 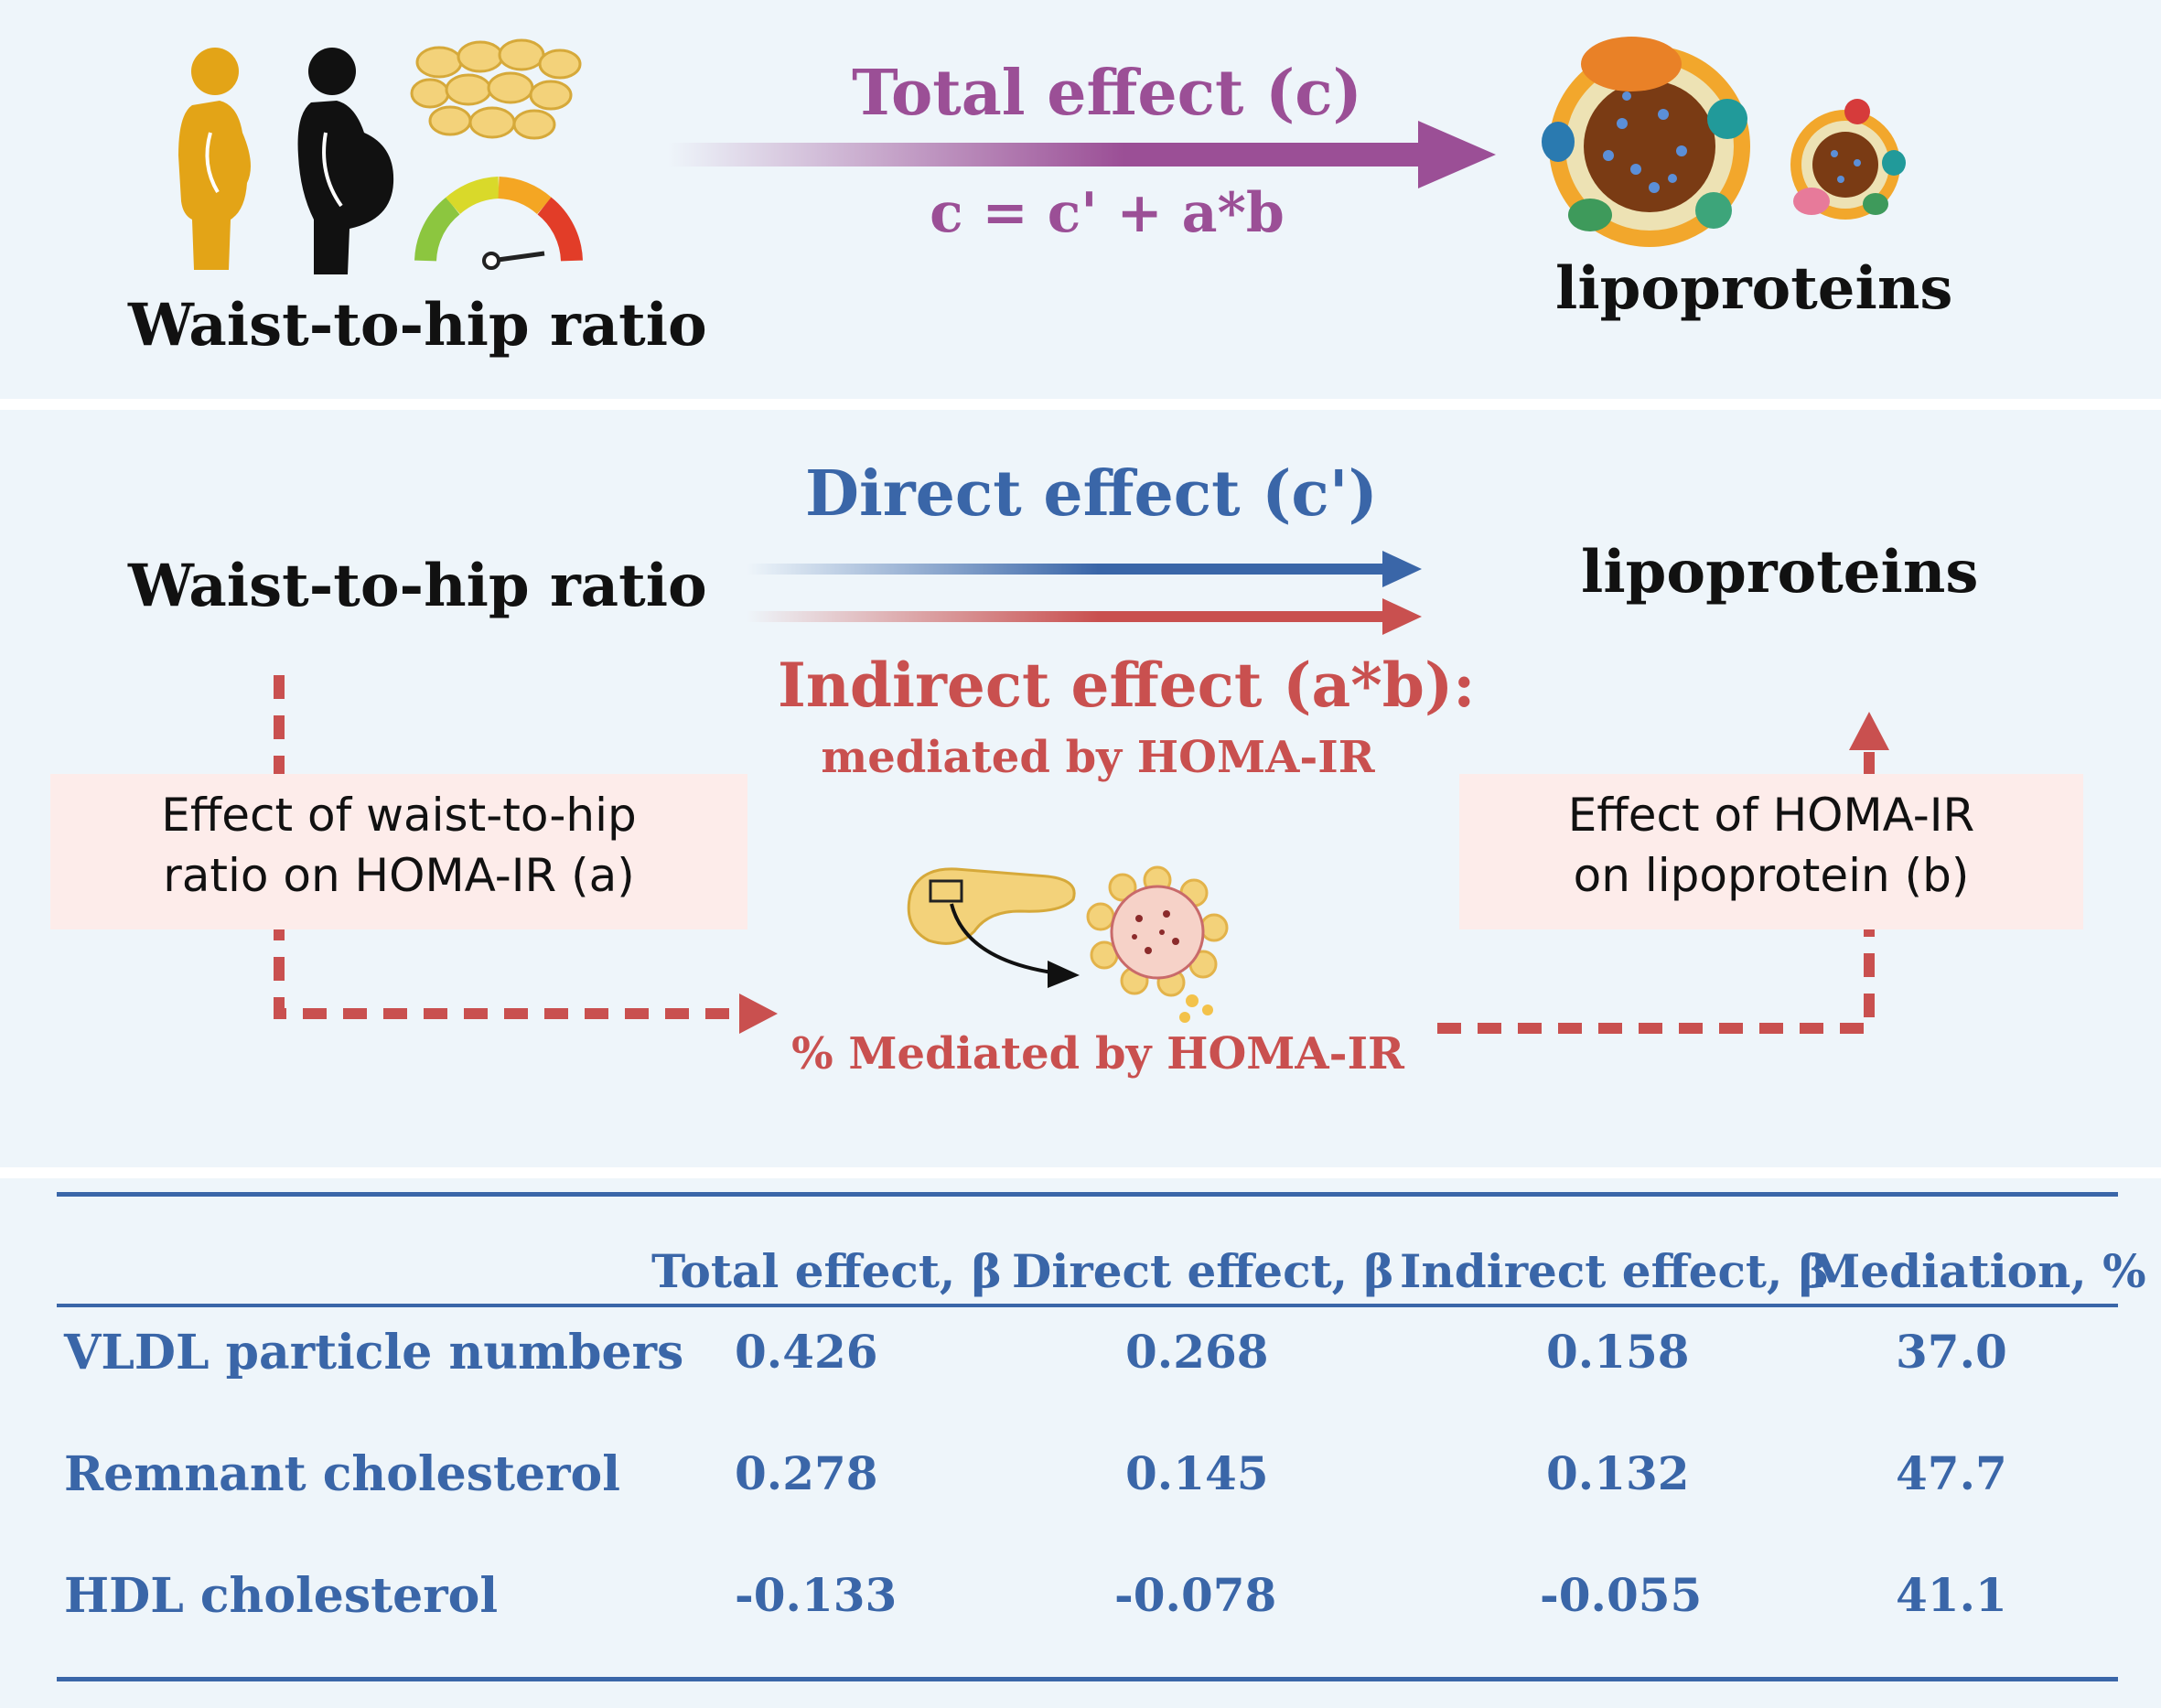 I want to click on direct-effect-arrow, so click(x=1084, y=569).